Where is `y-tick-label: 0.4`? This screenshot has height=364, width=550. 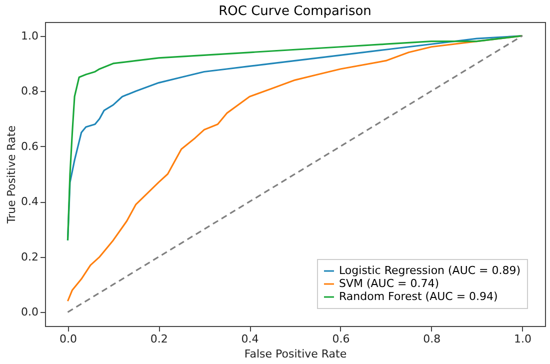
y-tick-label: 0.4 is located at coordinates (29, 201).